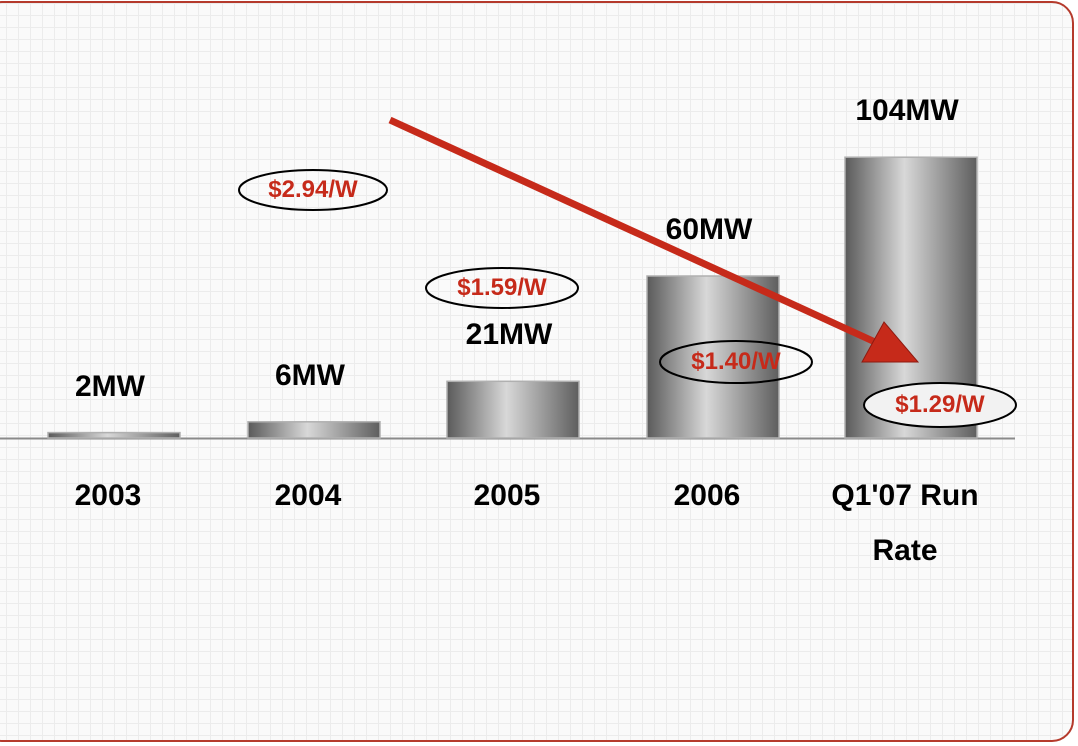 The image size is (1078, 746). What do you see at coordinates (890, 342) in the screenshot?
I see `arrow-head` at bounding box center [890, 342].